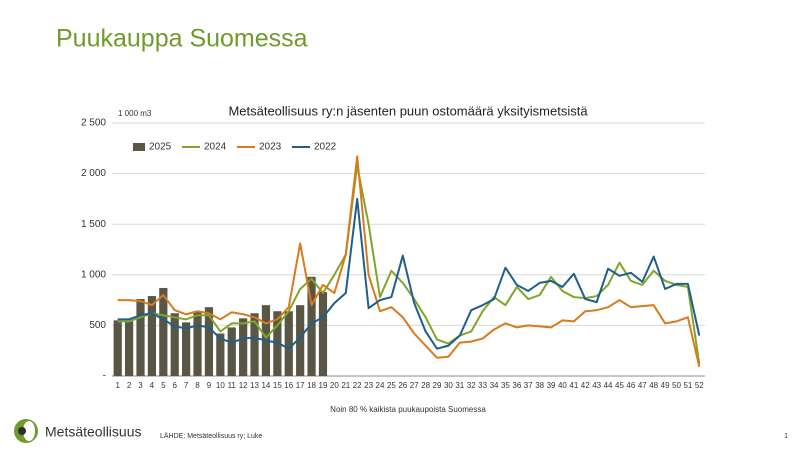 The image size is (800, 450). I want to click on x-tick-label: 2, so click(129, 385).